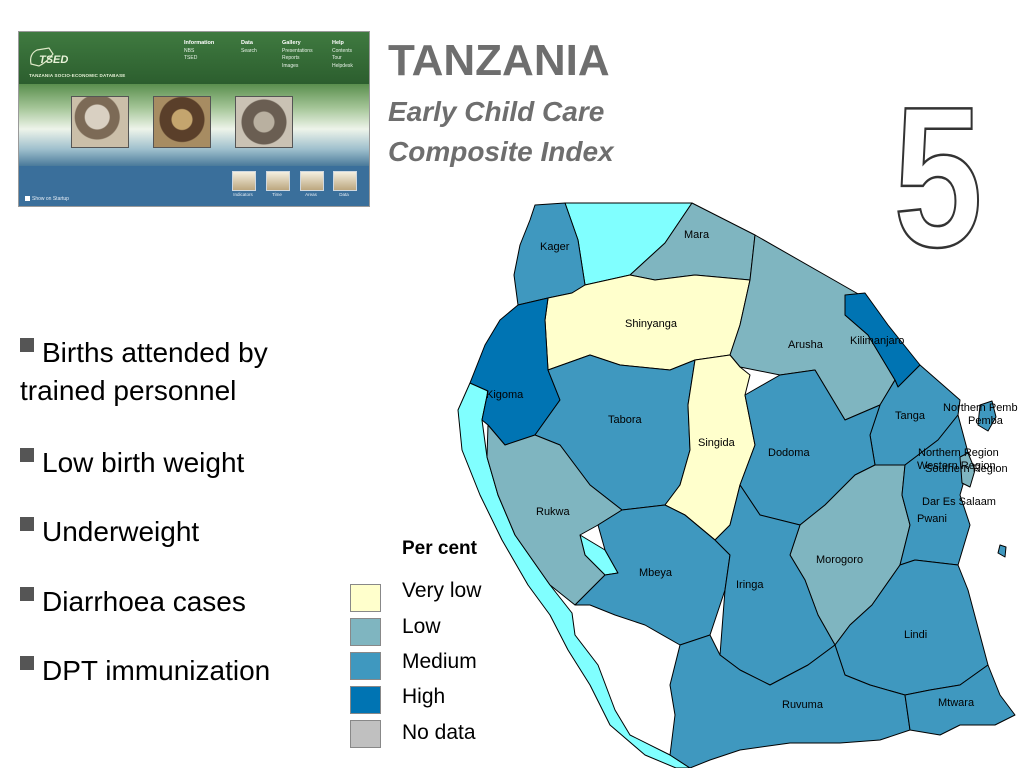 This screenshot has width=1024, height=768. Describe the element at coordinates (199, 43) in the screenshot. I see `menu-information-heading: Information` at that location.